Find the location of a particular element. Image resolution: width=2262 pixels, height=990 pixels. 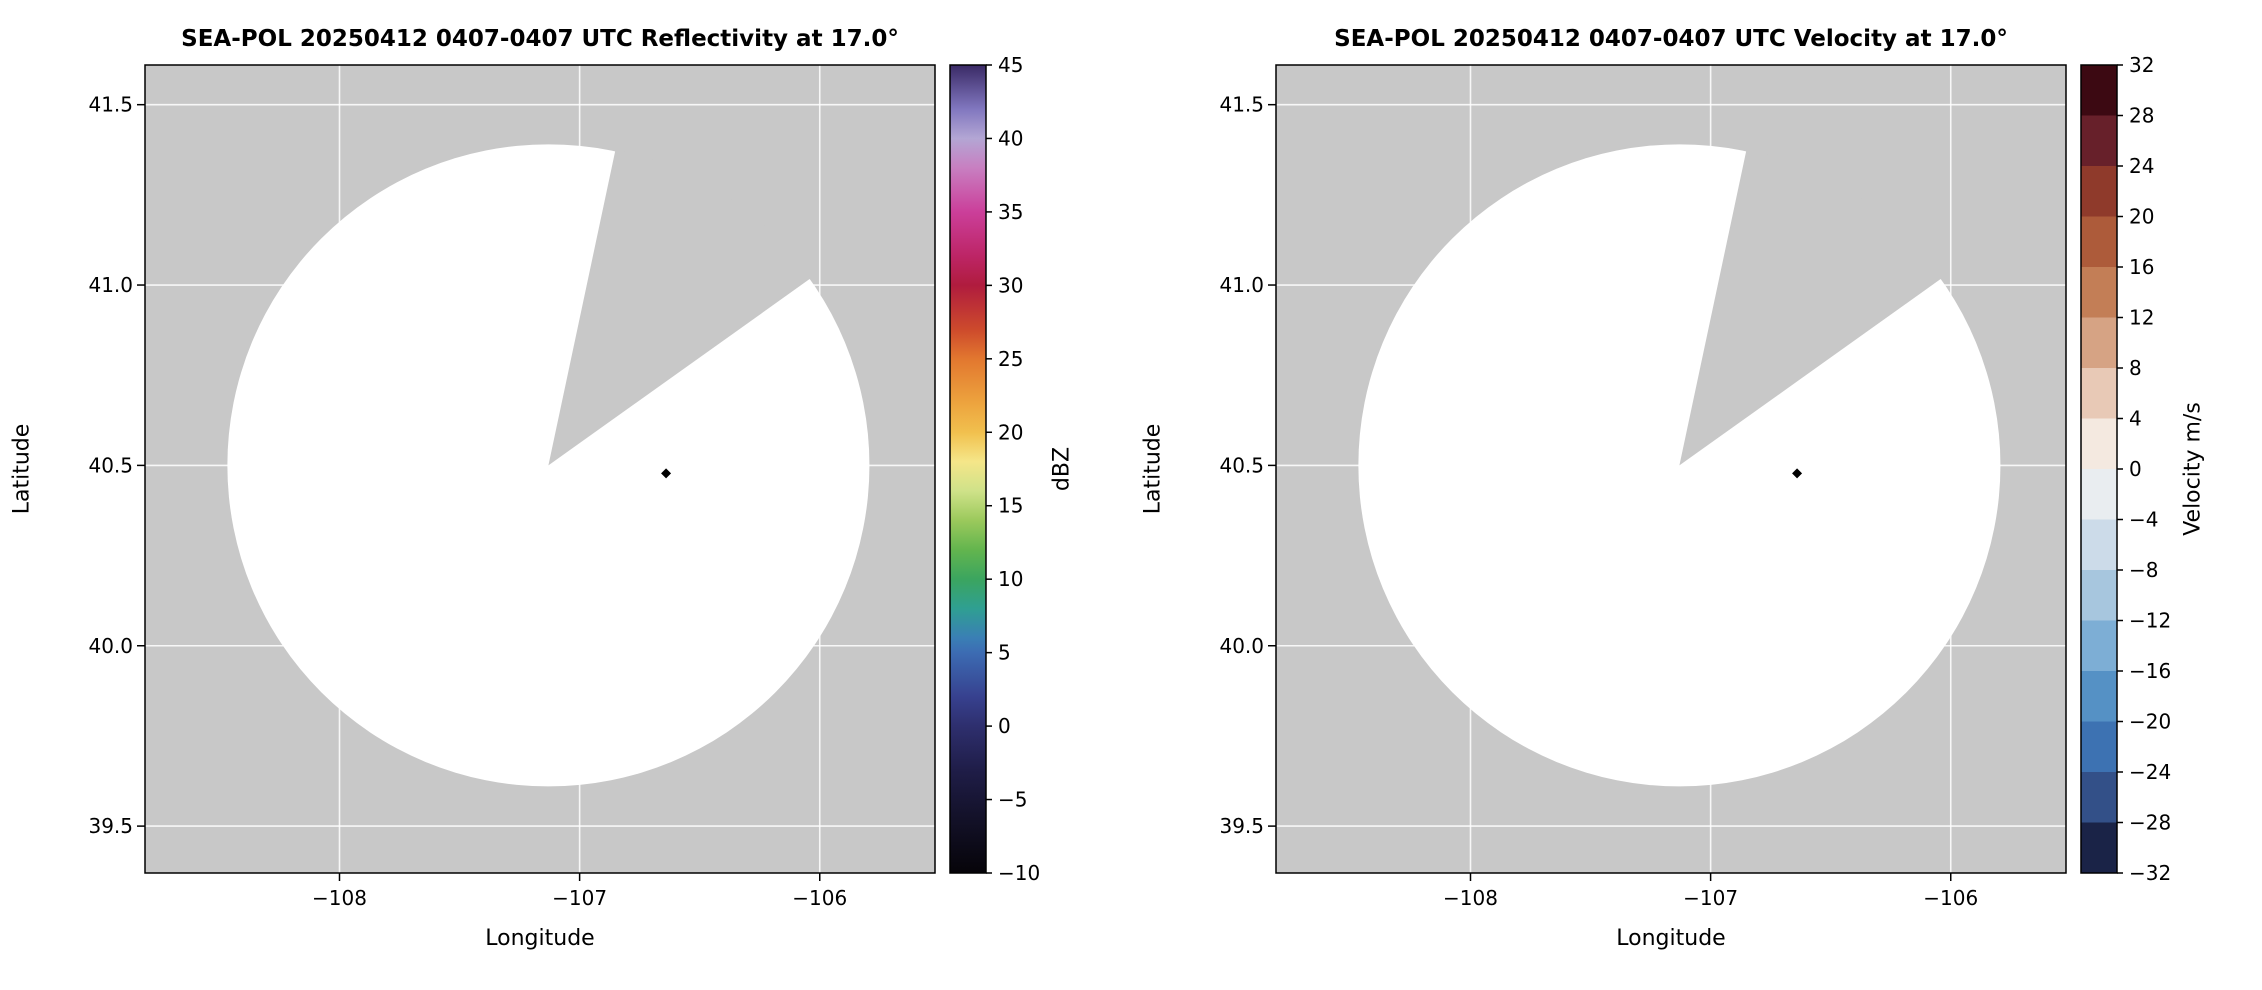

colorbar-tick-label: 16 is located at coordinates (2141, 267).